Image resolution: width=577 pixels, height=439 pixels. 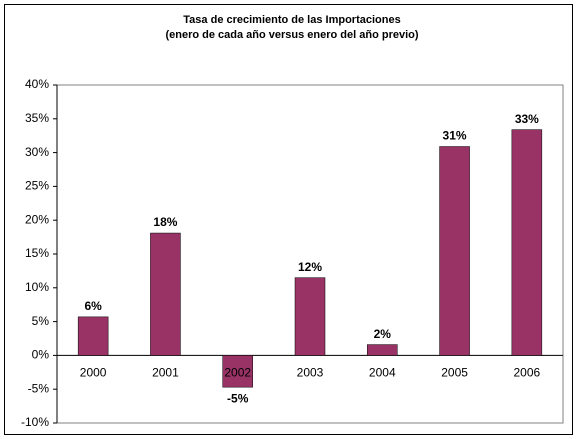 I want to click on y-tick-label: 20%, so click(x=37, y=219).